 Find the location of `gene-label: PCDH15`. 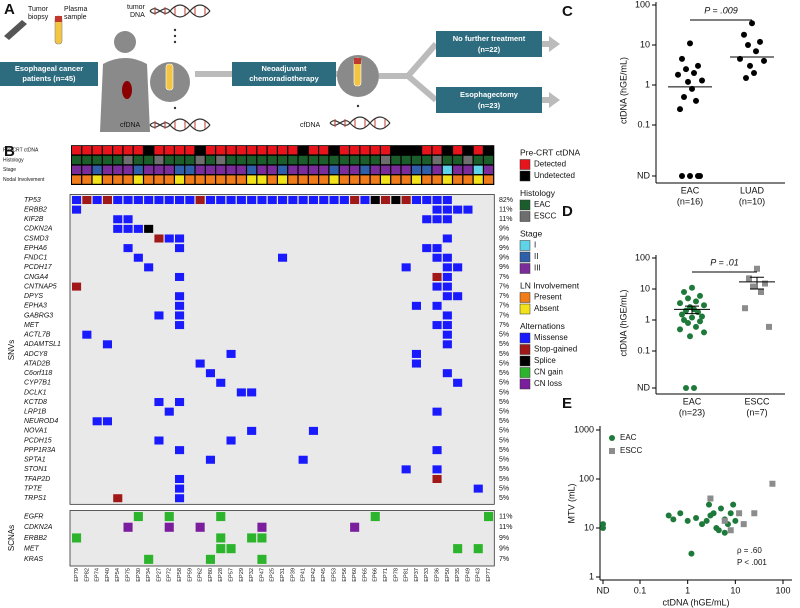

gene-label: PCDH15 is located at coordinates (38, 440).